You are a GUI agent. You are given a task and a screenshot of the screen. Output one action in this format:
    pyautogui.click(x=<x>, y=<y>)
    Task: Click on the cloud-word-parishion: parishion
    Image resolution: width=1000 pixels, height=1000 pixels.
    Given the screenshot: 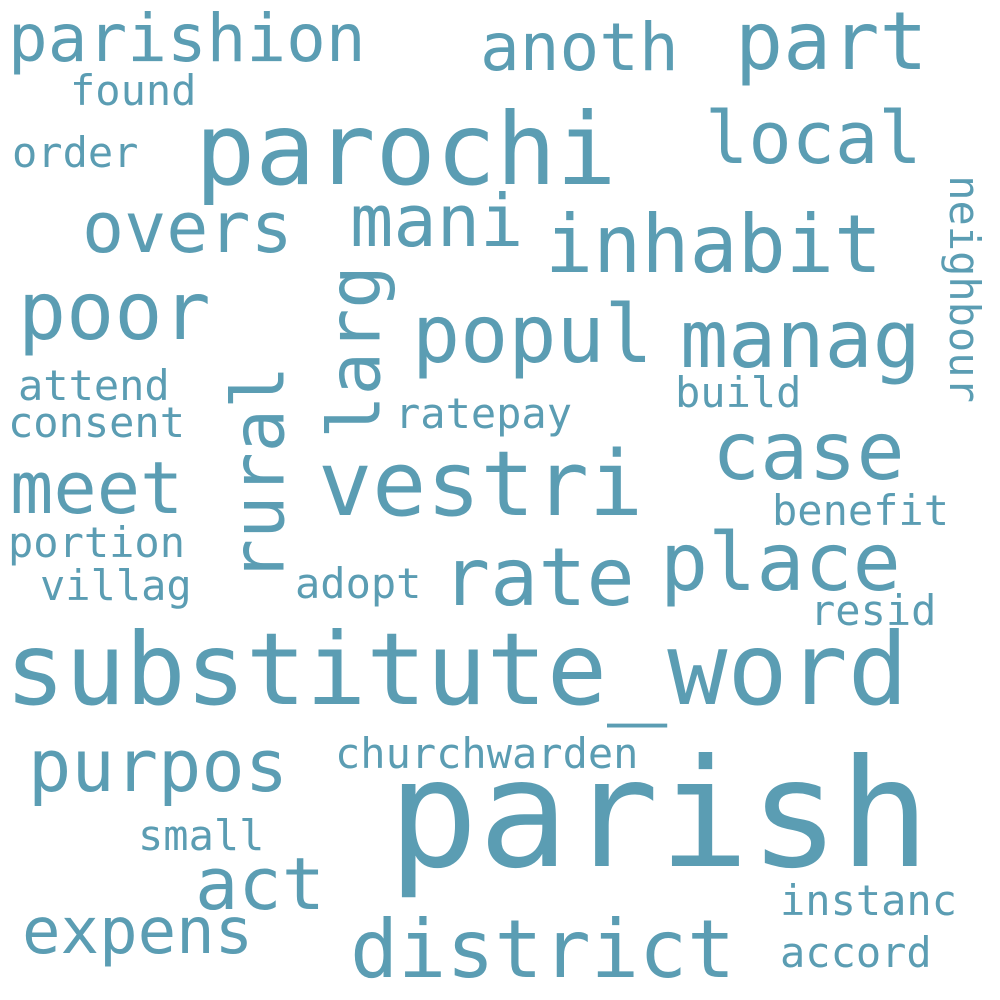 What is the action you would take?
    pyautogui.click(x=187, y=38)
    